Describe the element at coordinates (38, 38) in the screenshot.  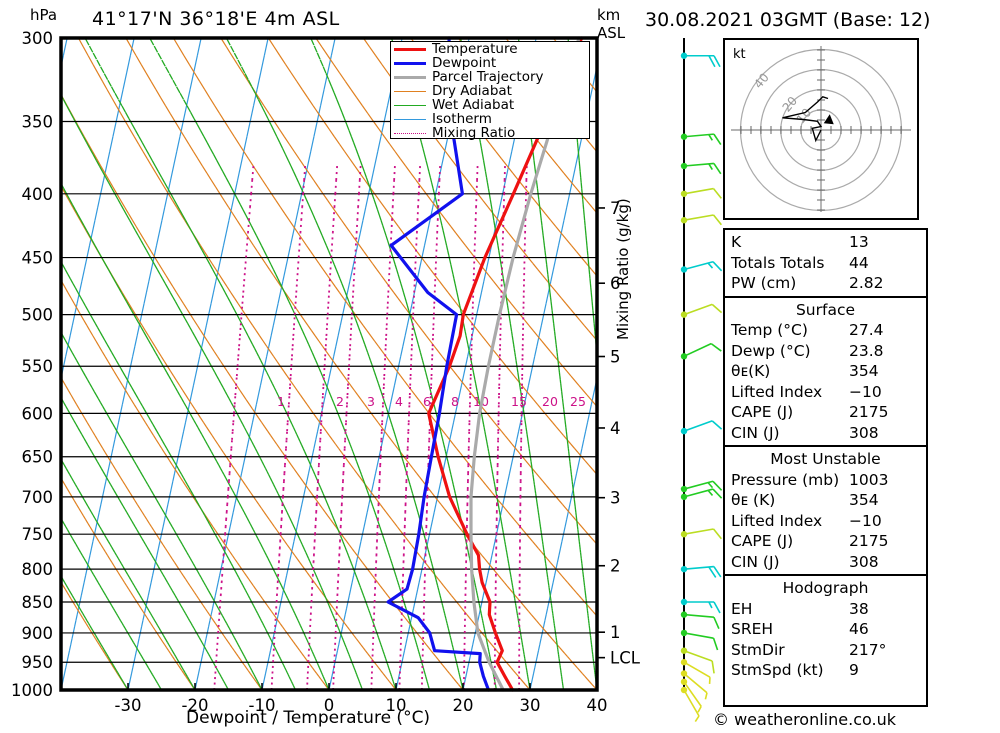
I see `pressure-tick-label: 300` at that location.